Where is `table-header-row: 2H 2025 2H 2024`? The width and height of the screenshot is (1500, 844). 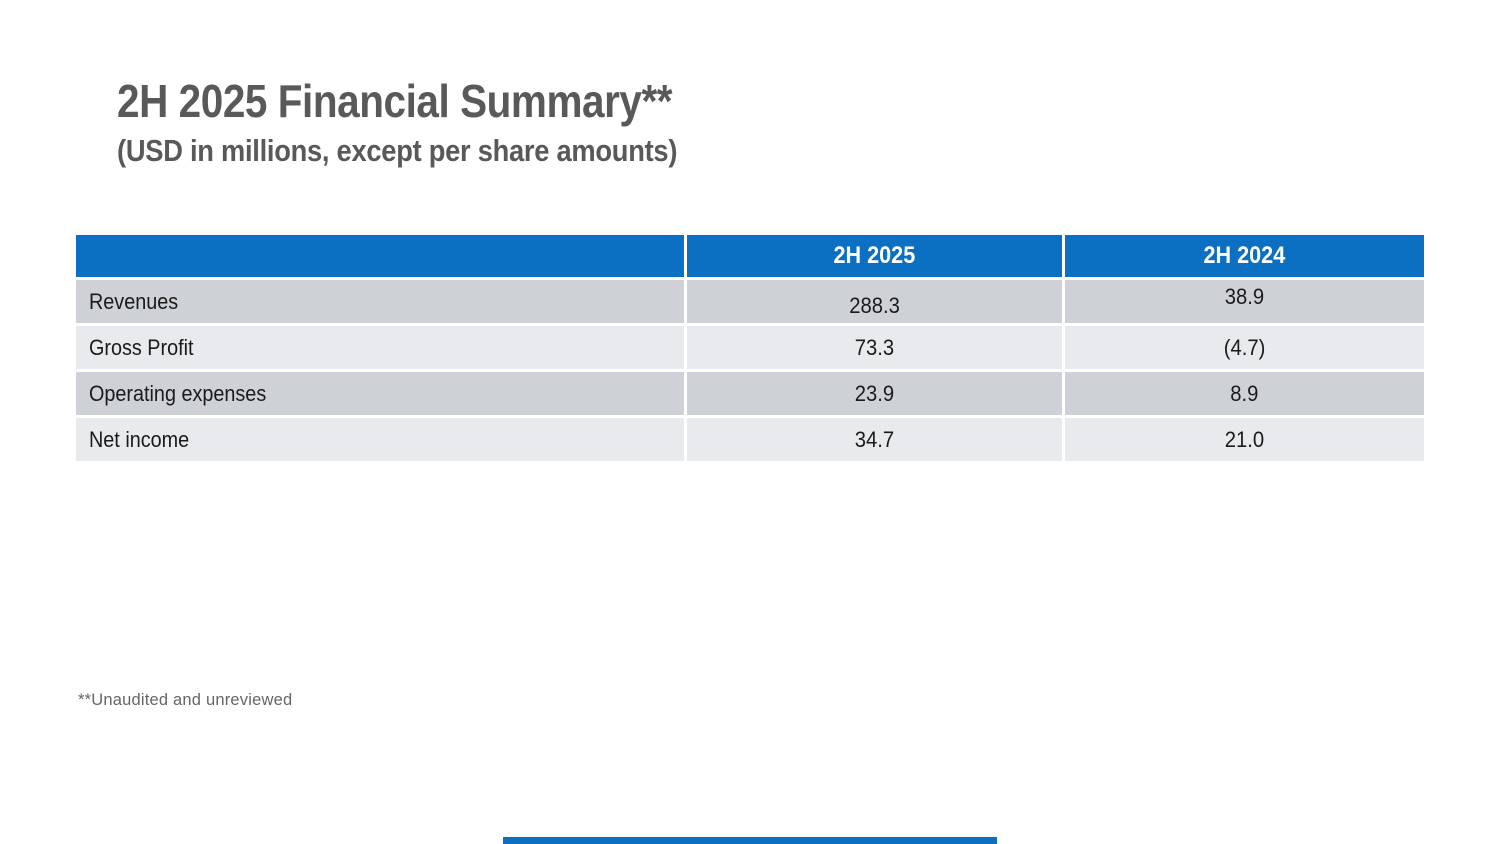
table-header-row: 2H 2025 2H 2024 is located at coordinates (750, 256).